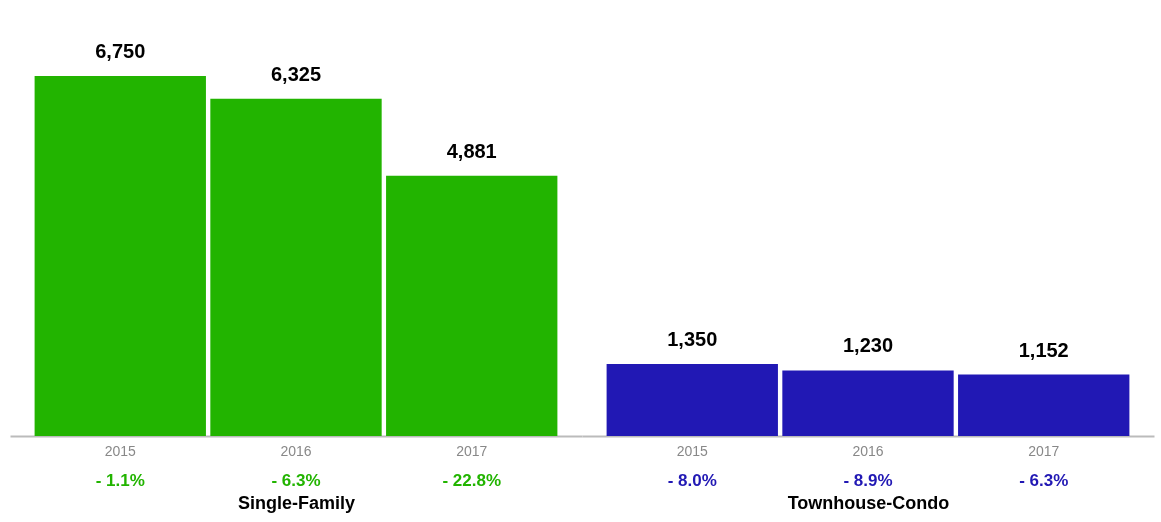 The width and height of the screenshot is (1161, 522). Describe the element at coordinates (692, 339) in the screenshot. I see `data-label: 1,350` at that location.